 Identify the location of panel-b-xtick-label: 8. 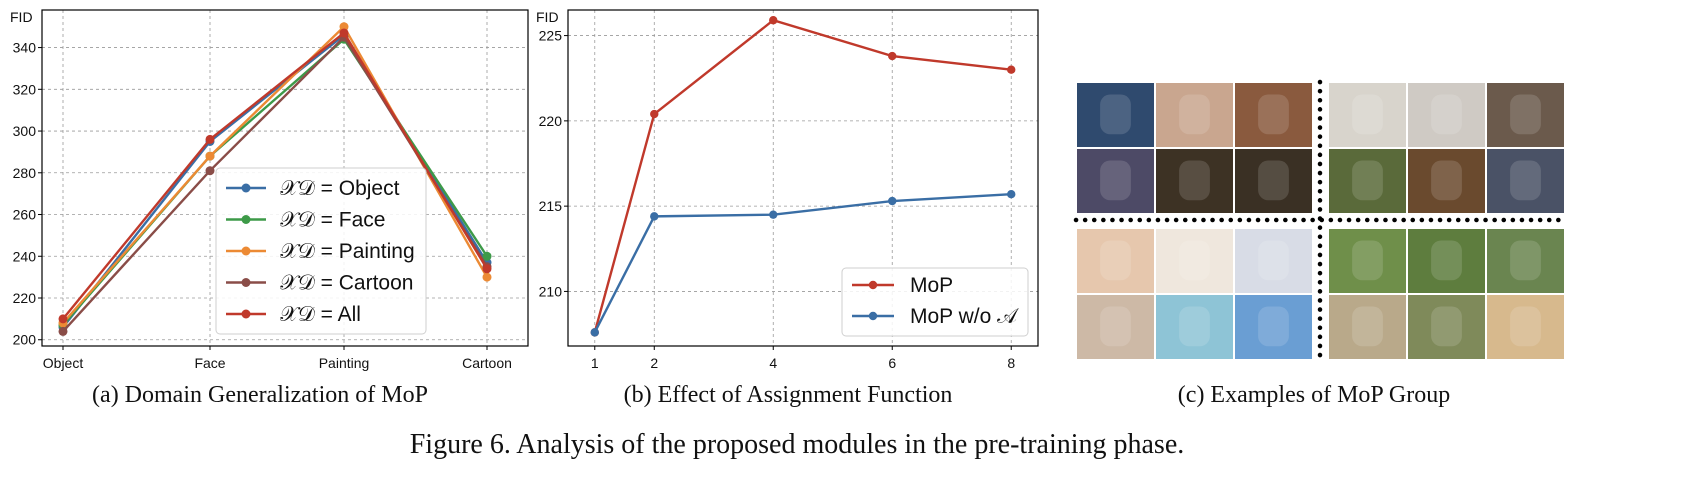
(1011, 363).